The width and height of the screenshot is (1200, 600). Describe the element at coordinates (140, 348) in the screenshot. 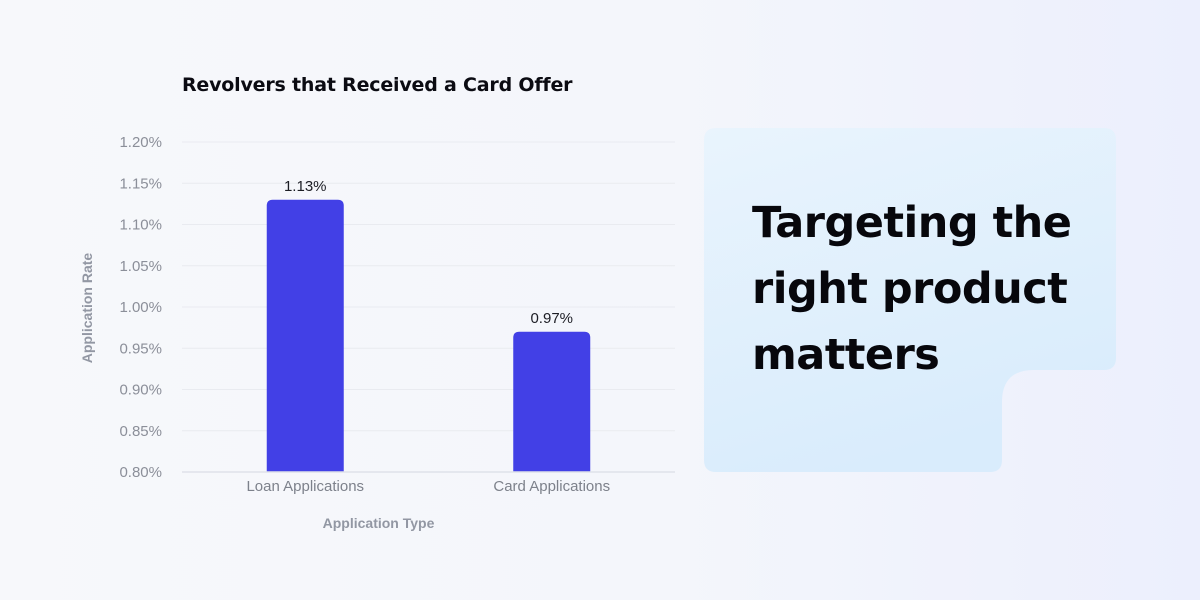

I see `y-tick-label: 0.95%` at that location.